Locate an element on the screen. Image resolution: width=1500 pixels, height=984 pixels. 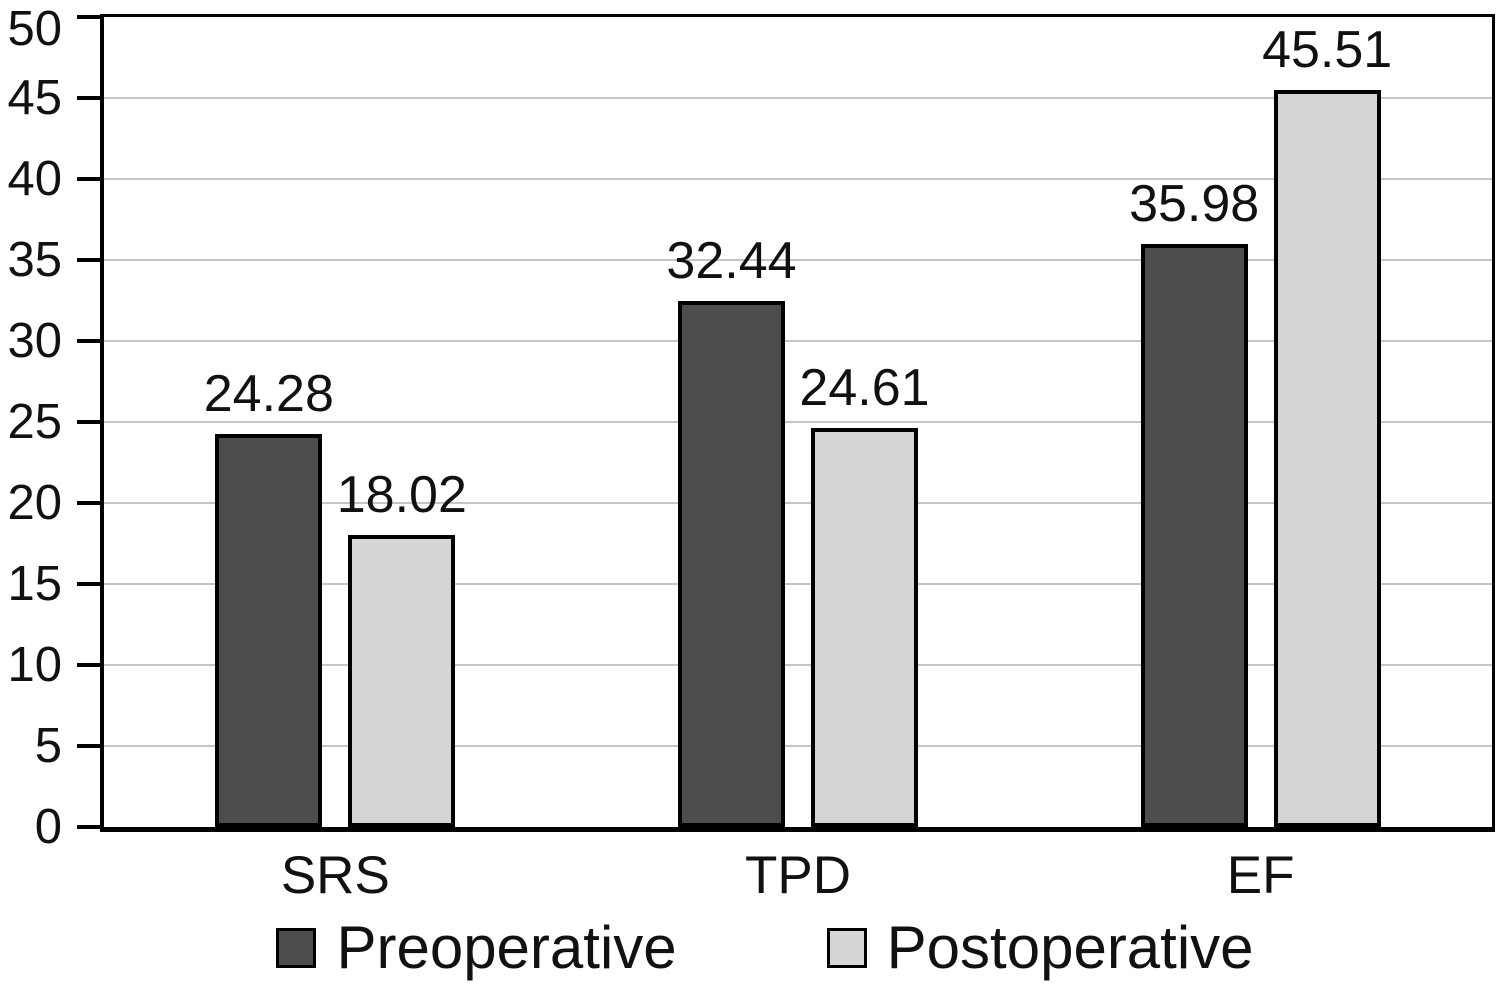
y-tick-label: 20 is located at coordinates (34, 503).